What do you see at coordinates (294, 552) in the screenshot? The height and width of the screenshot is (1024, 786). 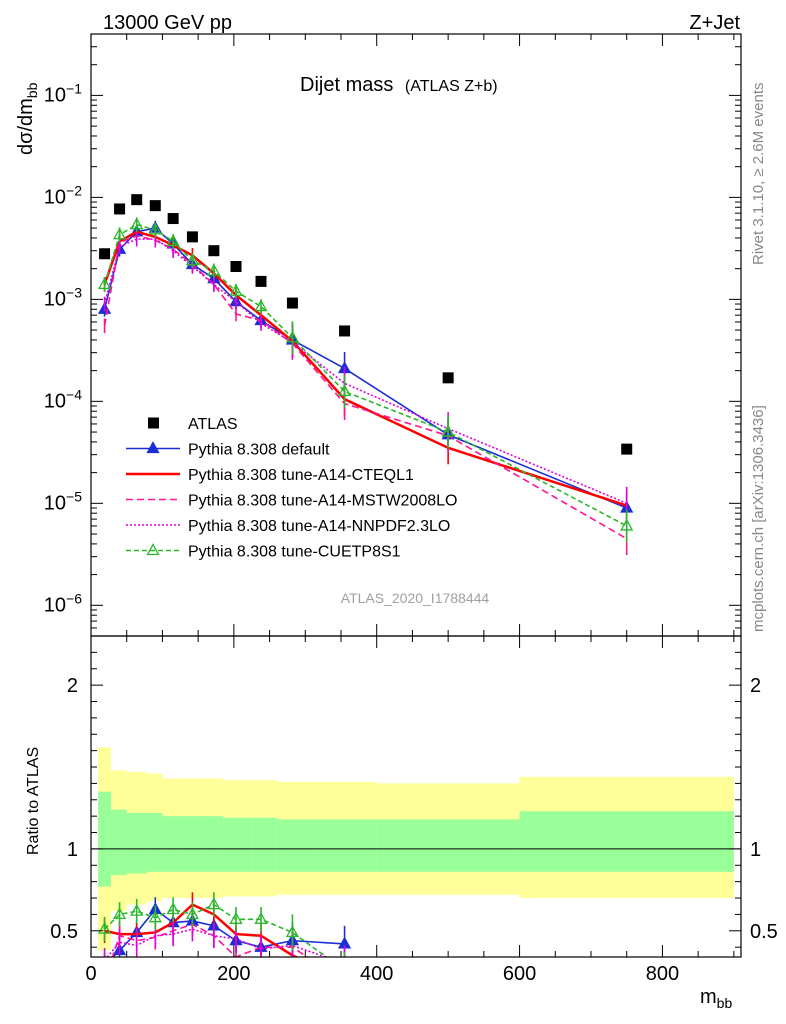 I see `legend-label-pythia-8-308-tune-cuetp8s1: Pythia 8.308 tune-CUETP8S1` at bounding box center [294, 552].